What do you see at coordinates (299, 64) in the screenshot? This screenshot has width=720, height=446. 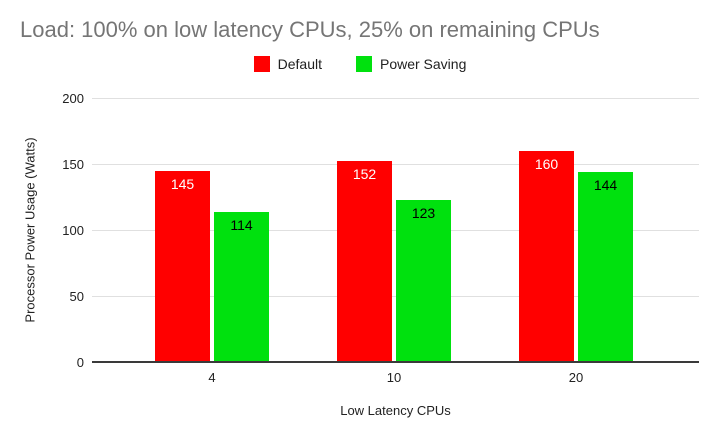 I see `legend-label: Default` at bounding box center [299, 64].